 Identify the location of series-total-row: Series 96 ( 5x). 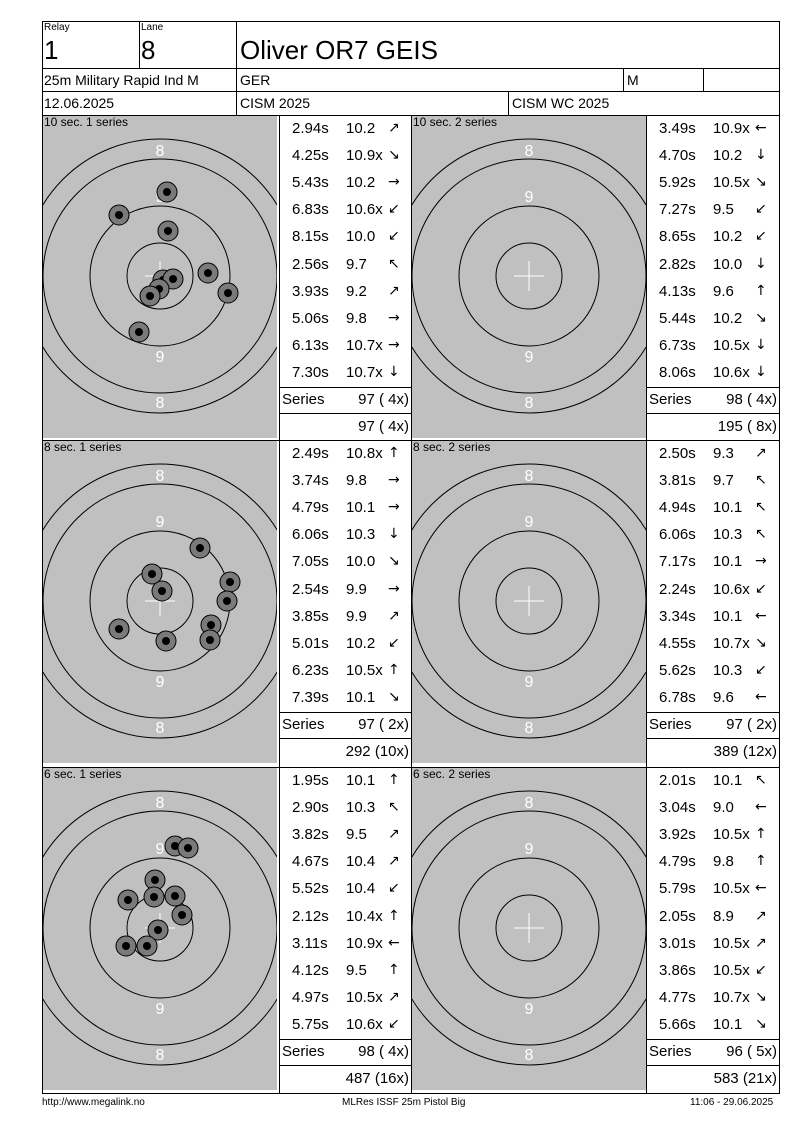
(713, 1054).